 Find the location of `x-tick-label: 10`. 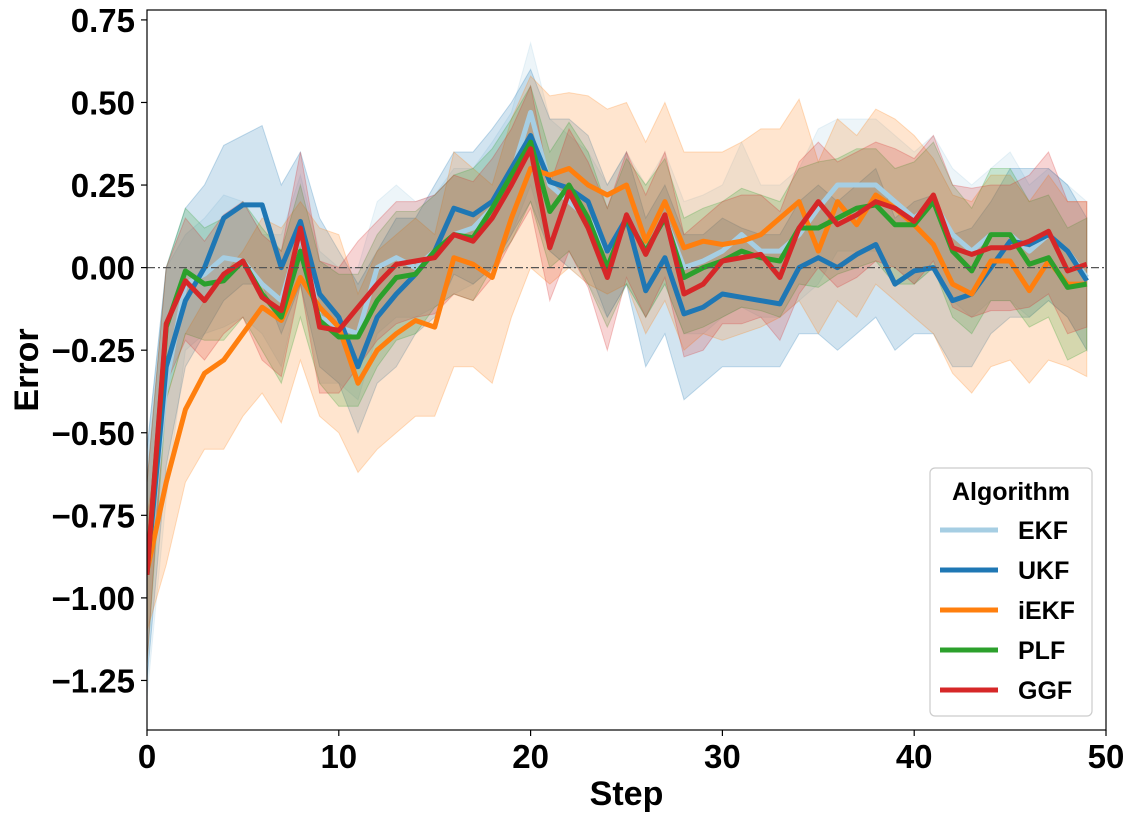

x-tick-label: 10 is located at coordinates (338, 756).